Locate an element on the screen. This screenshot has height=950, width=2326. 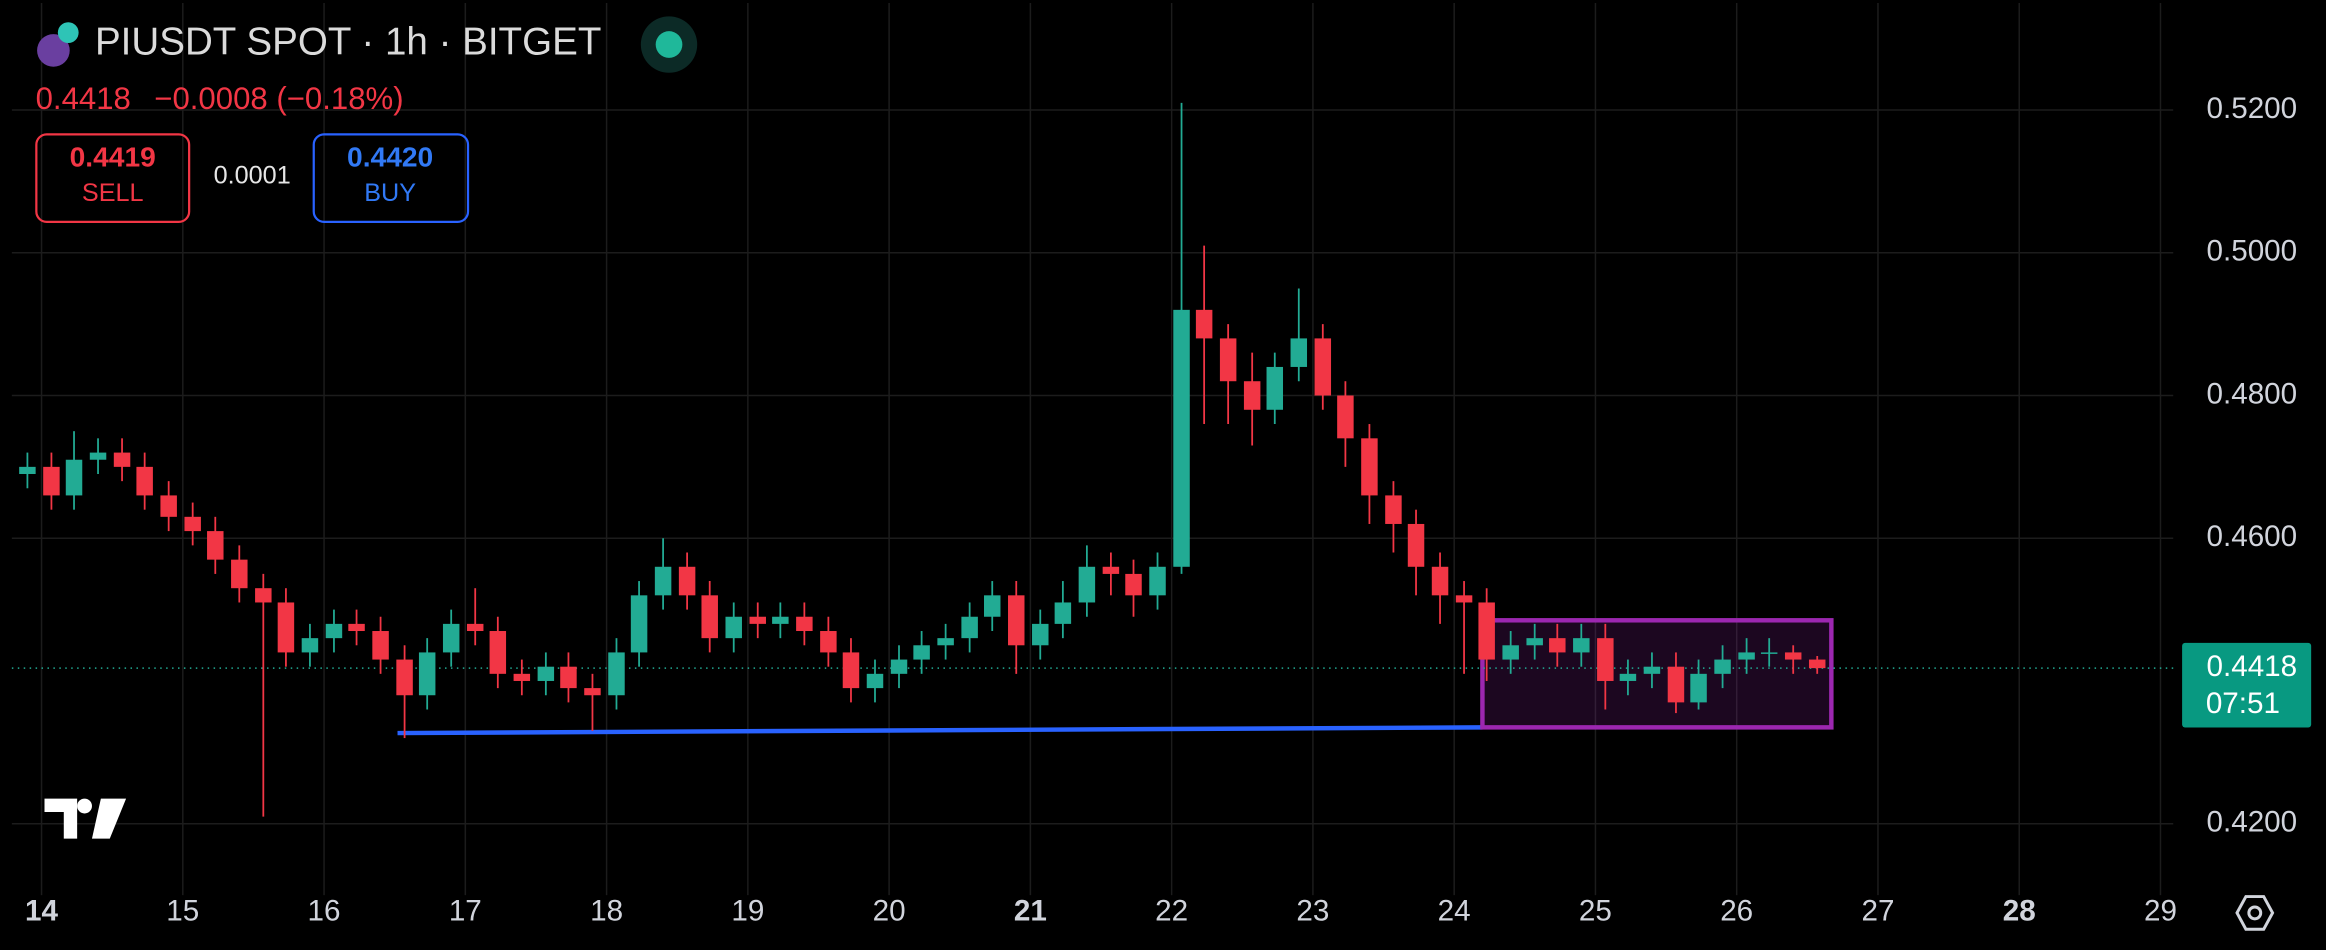
price-tag is located at coordinates (2247, 685).